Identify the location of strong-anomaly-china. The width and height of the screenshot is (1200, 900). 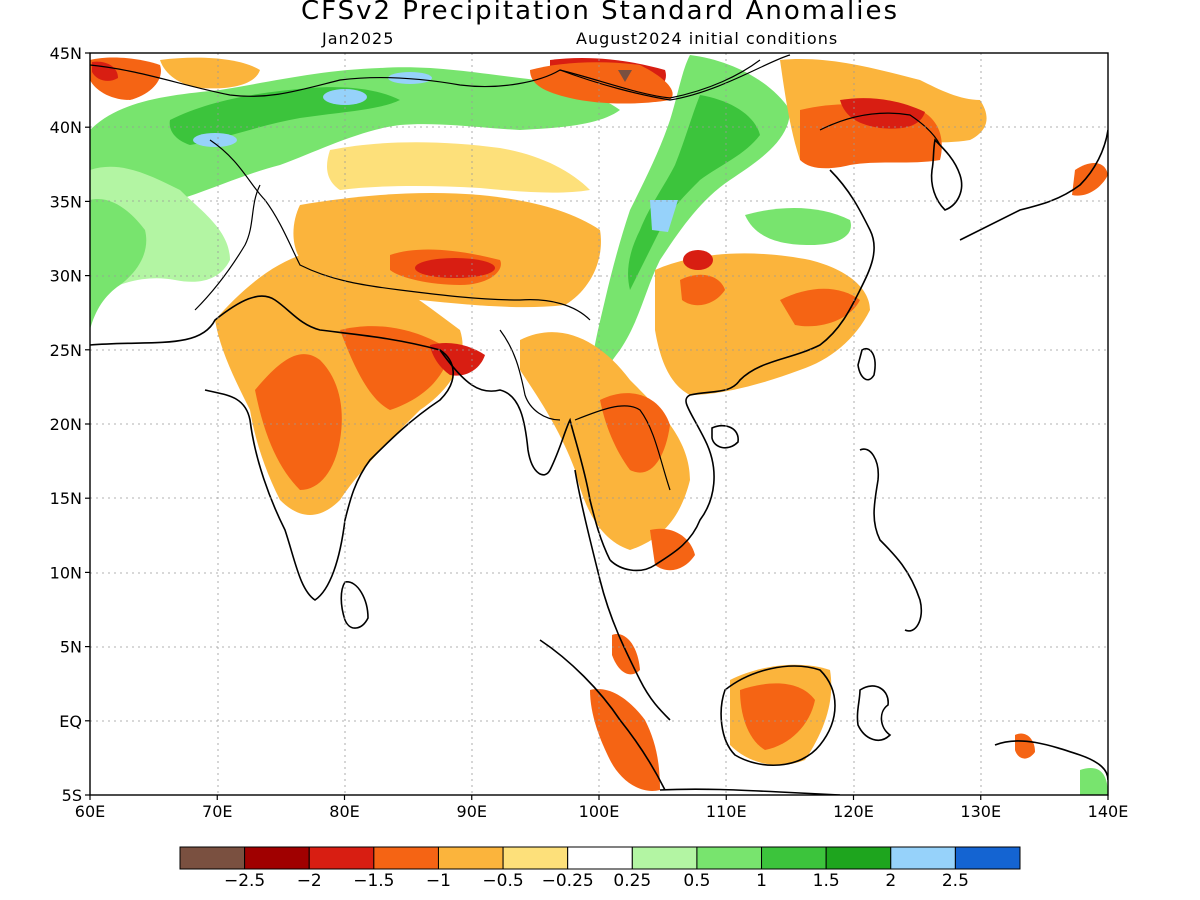
(694, 192).